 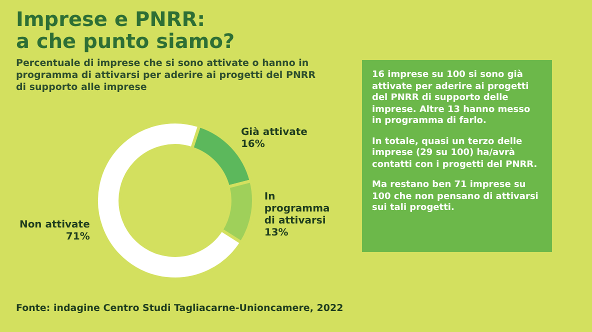 I want to click on data-label: 16%, so click(x=252, y=144).